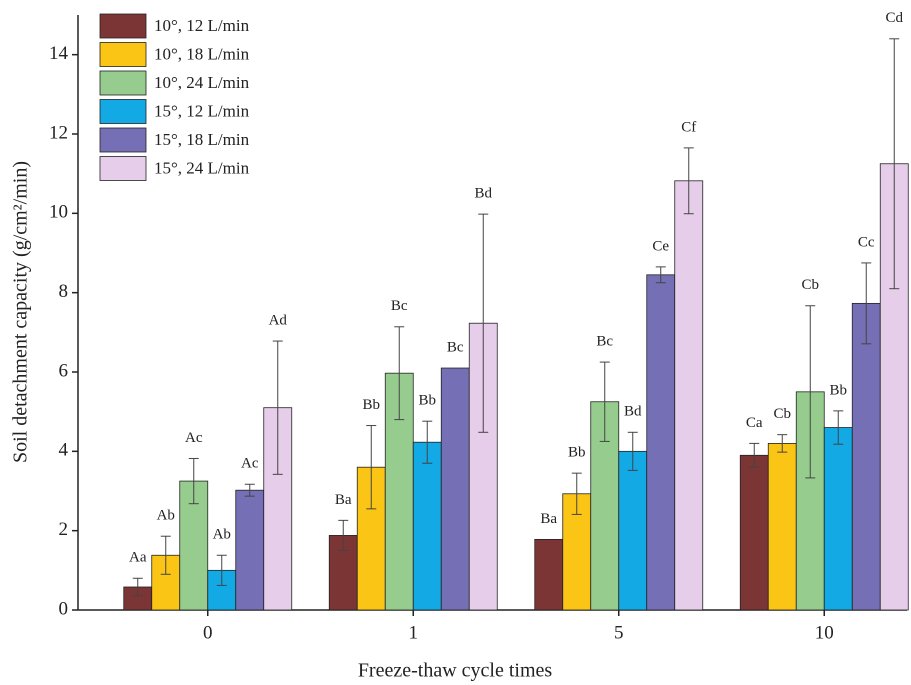 The height and width of the screenshot is (685, 911). What do you see at coordinates (414, 632) in the screenshot?
I see `x-tick-label: 1` at bounding box center [414, 632].